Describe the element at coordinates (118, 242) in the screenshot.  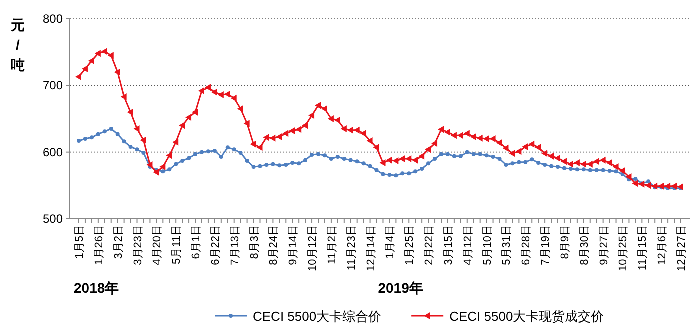
I see `x-tick-label: 3月2日` at that location.